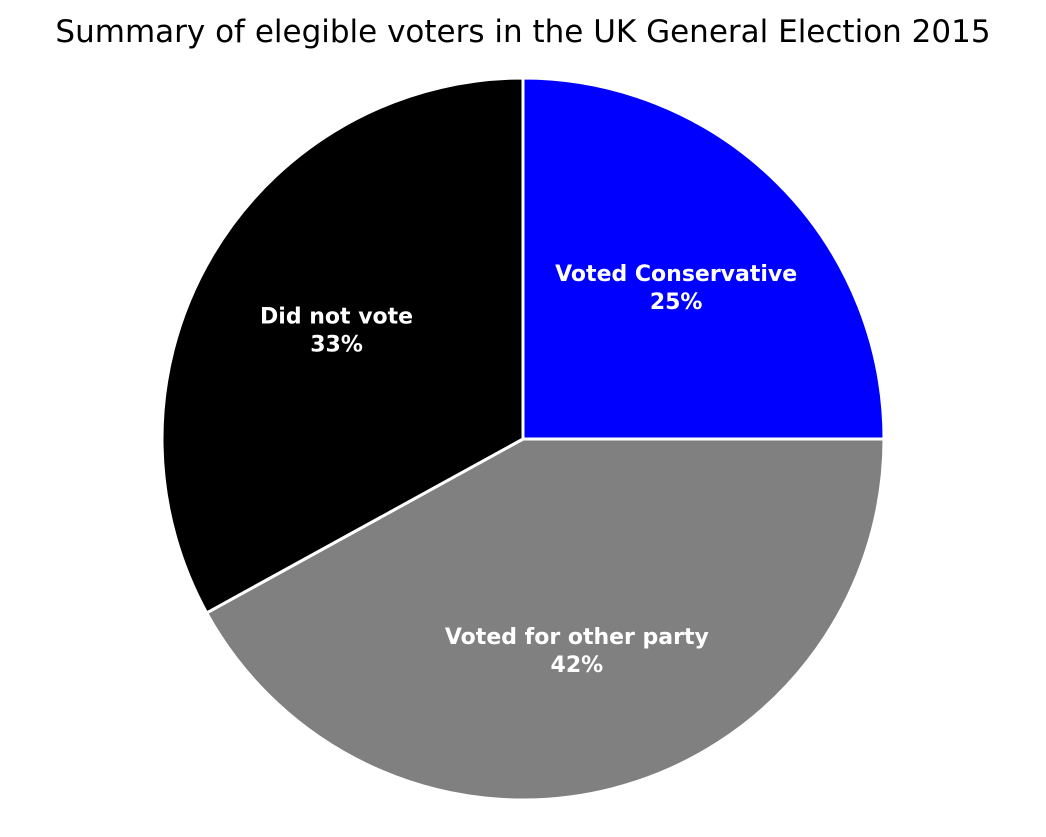 This screenshot has height=837, width=1046. Describe the element at coordinates (577, 637) in the screenshot. I see `slice-label-name: Voted for other party` at that location.